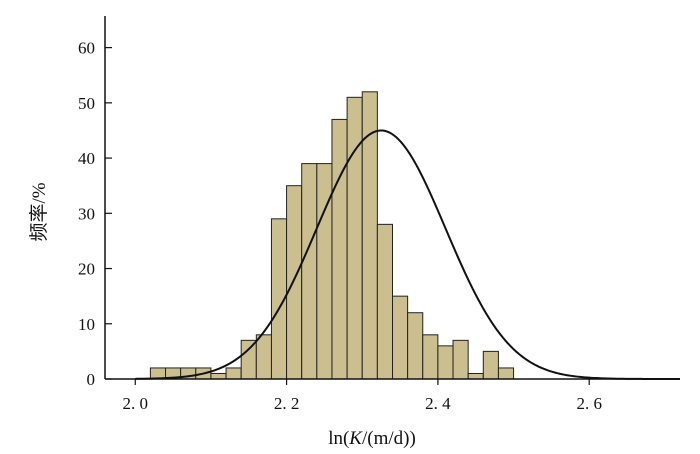 The image size is (700, 454). I want to click on x-tick-label-2: 2. 4, so click(438, 403).